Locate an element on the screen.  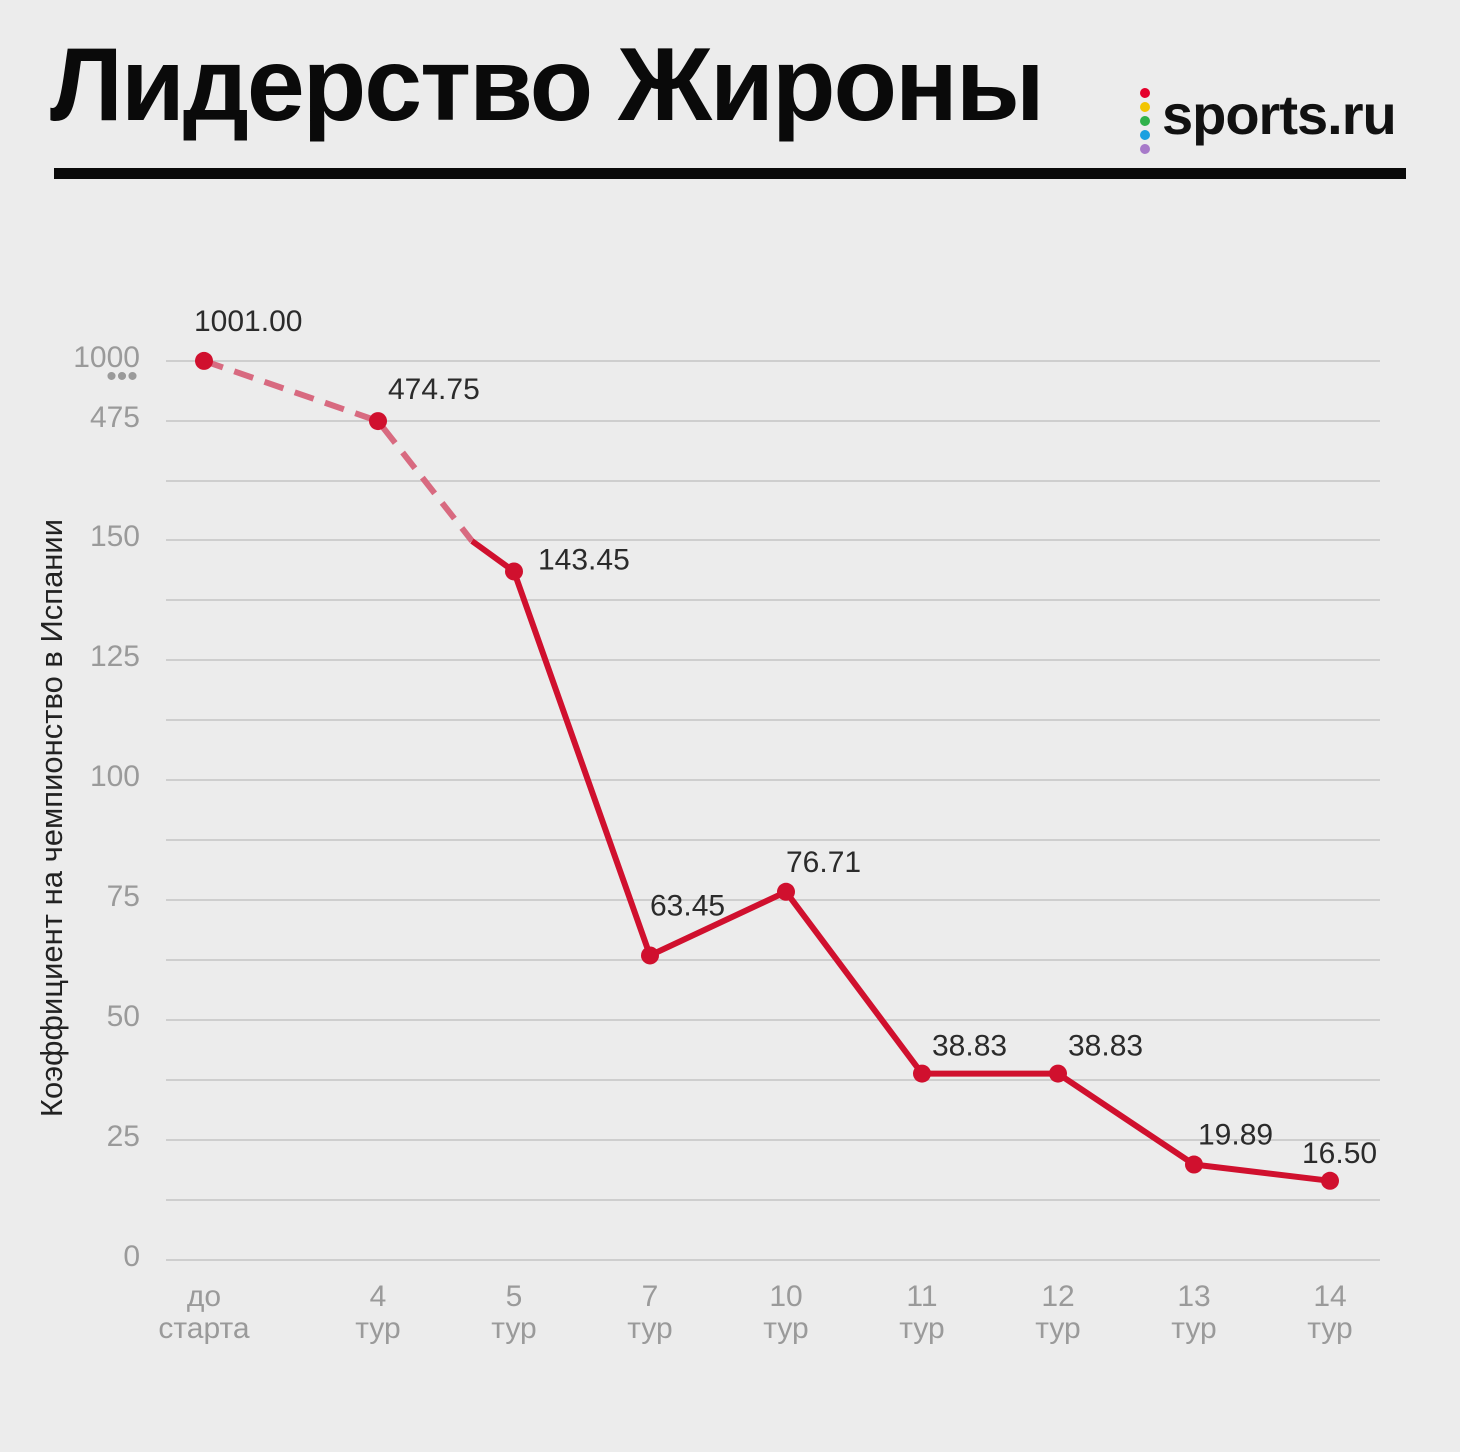
logo-dots-icon is located at coordinates (1145, 123).